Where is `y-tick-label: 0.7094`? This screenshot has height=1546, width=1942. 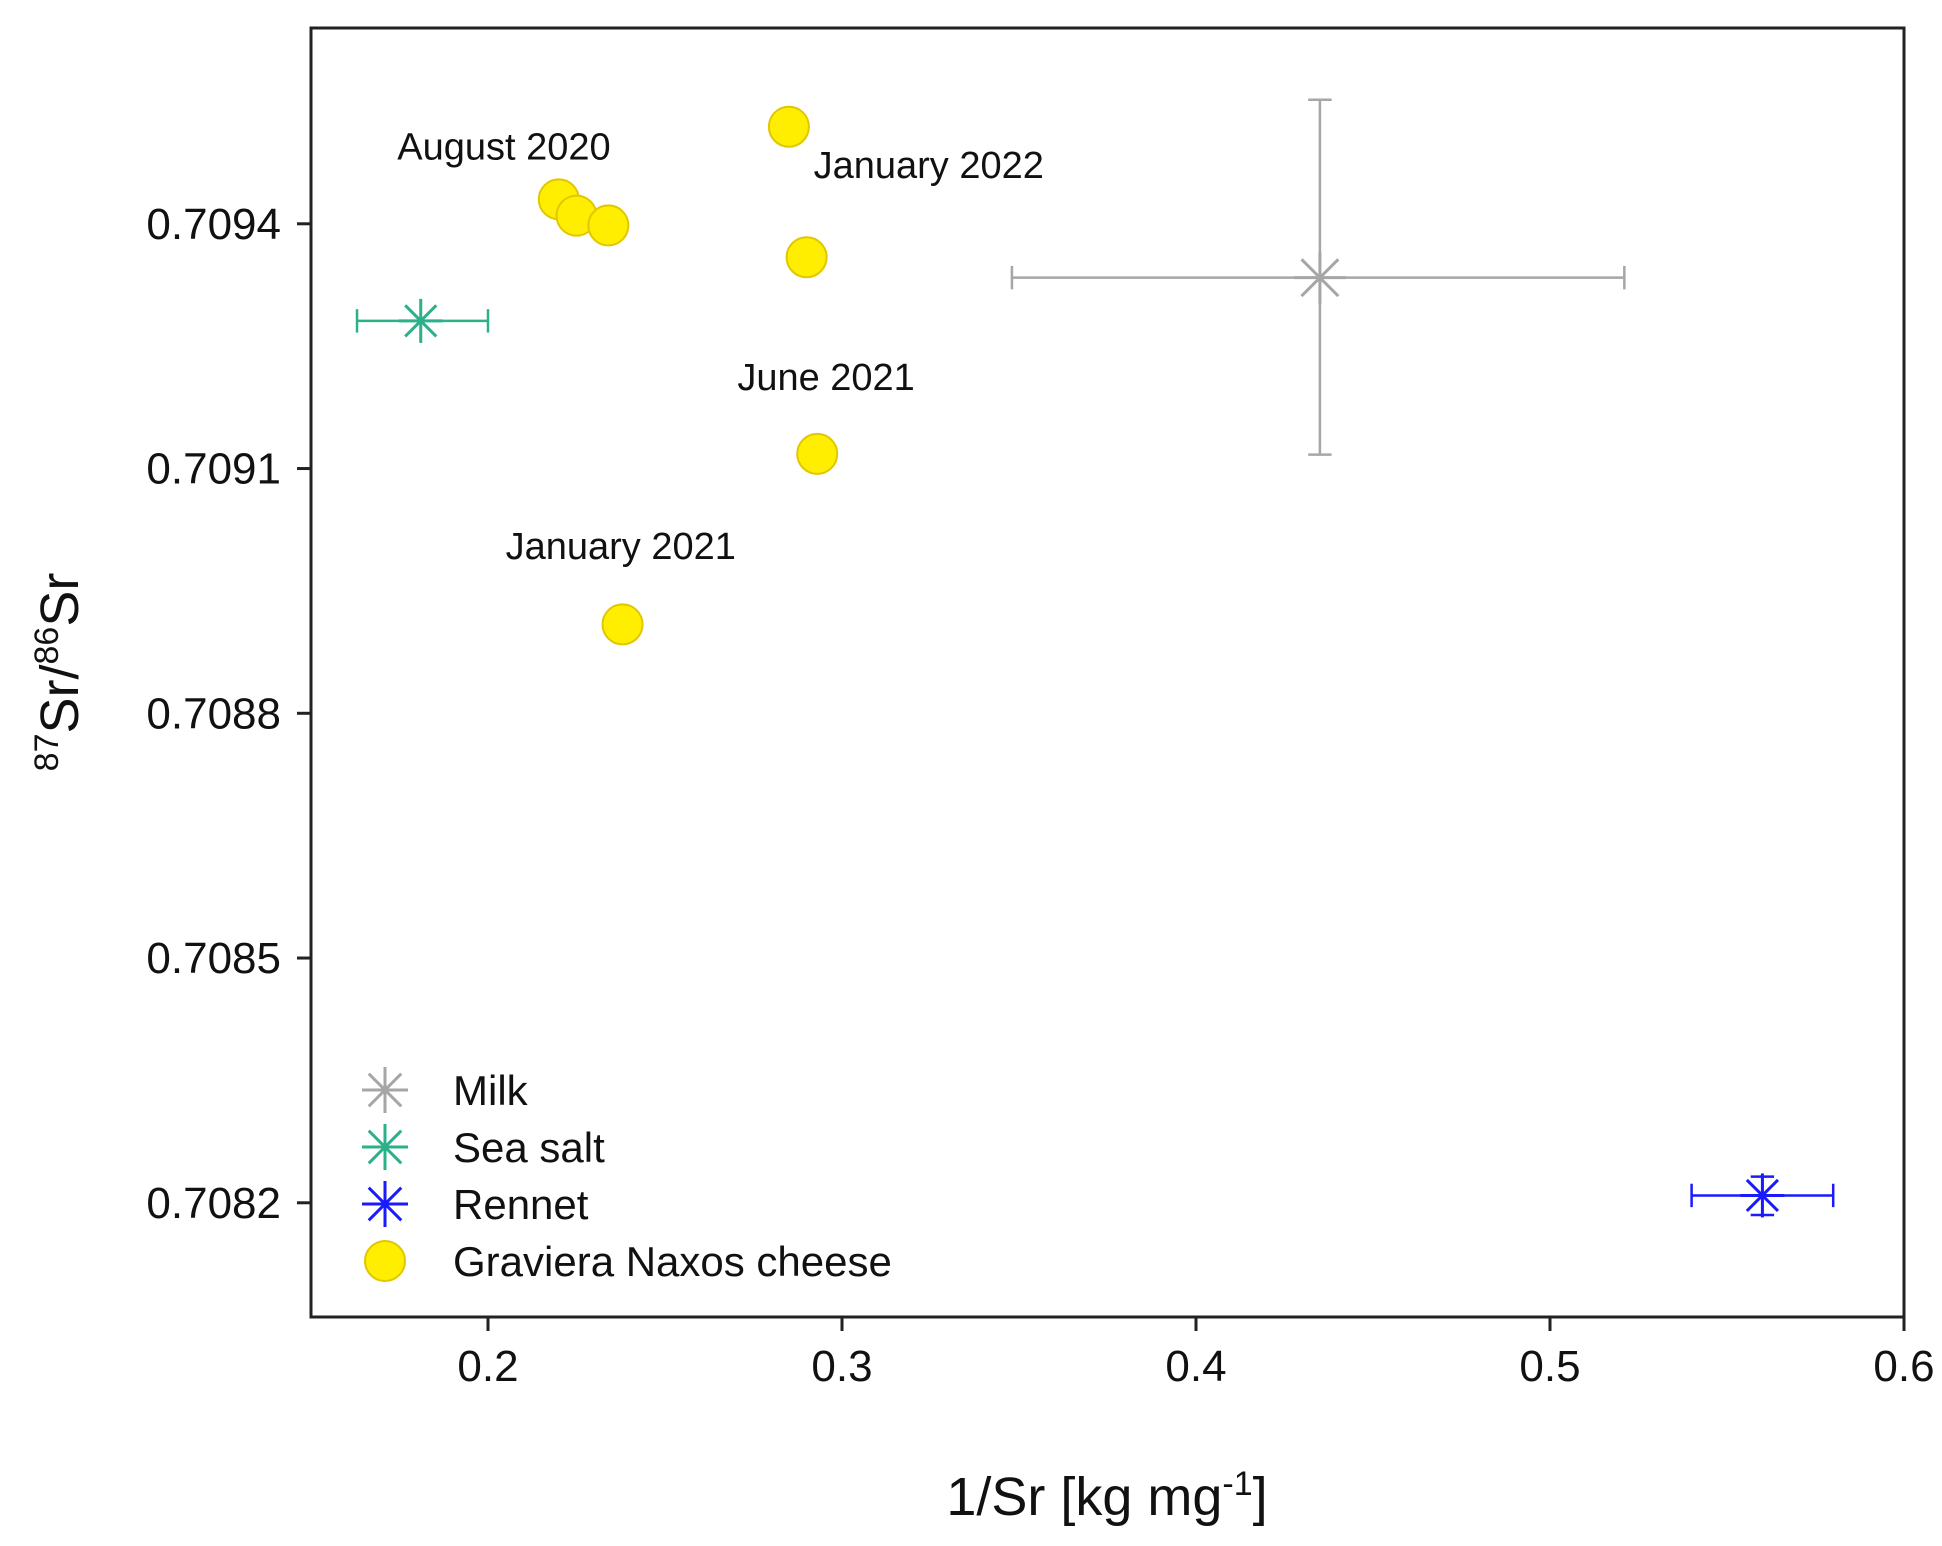 y-tick-label: 0.7094 is located at coordinates (213, 224).